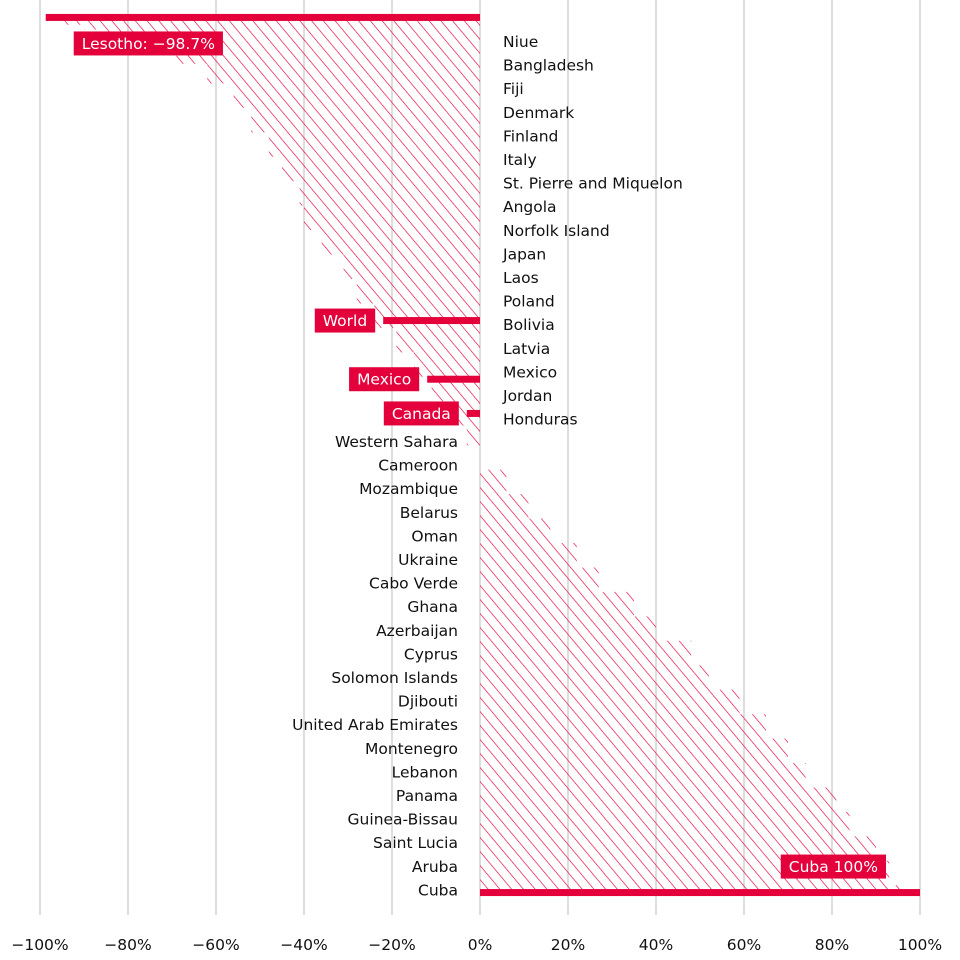 The image size is (960, 960). What do you see at coordinates (431, 654) in the screenshot?
I see `country-label: Cyprus` at bounding box center [431, 654].